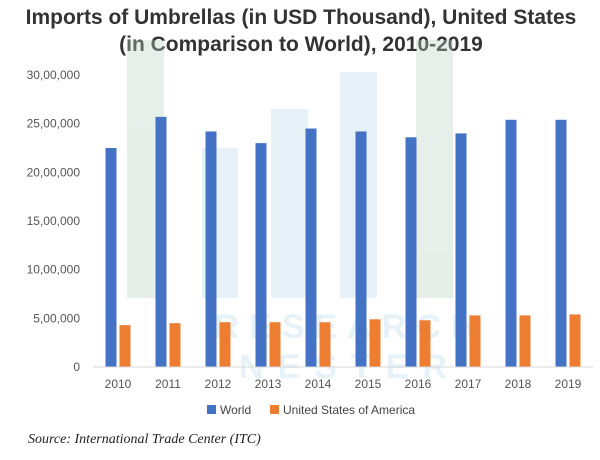  I want to click on bar-usa-2019, so click(575, 340).